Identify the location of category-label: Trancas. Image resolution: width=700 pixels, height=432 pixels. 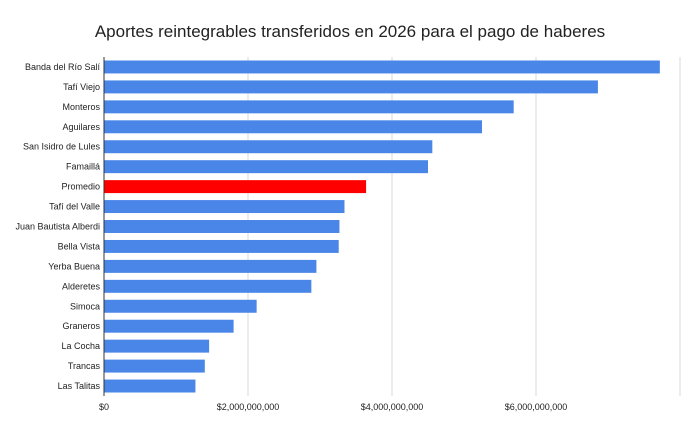
(84, 366).